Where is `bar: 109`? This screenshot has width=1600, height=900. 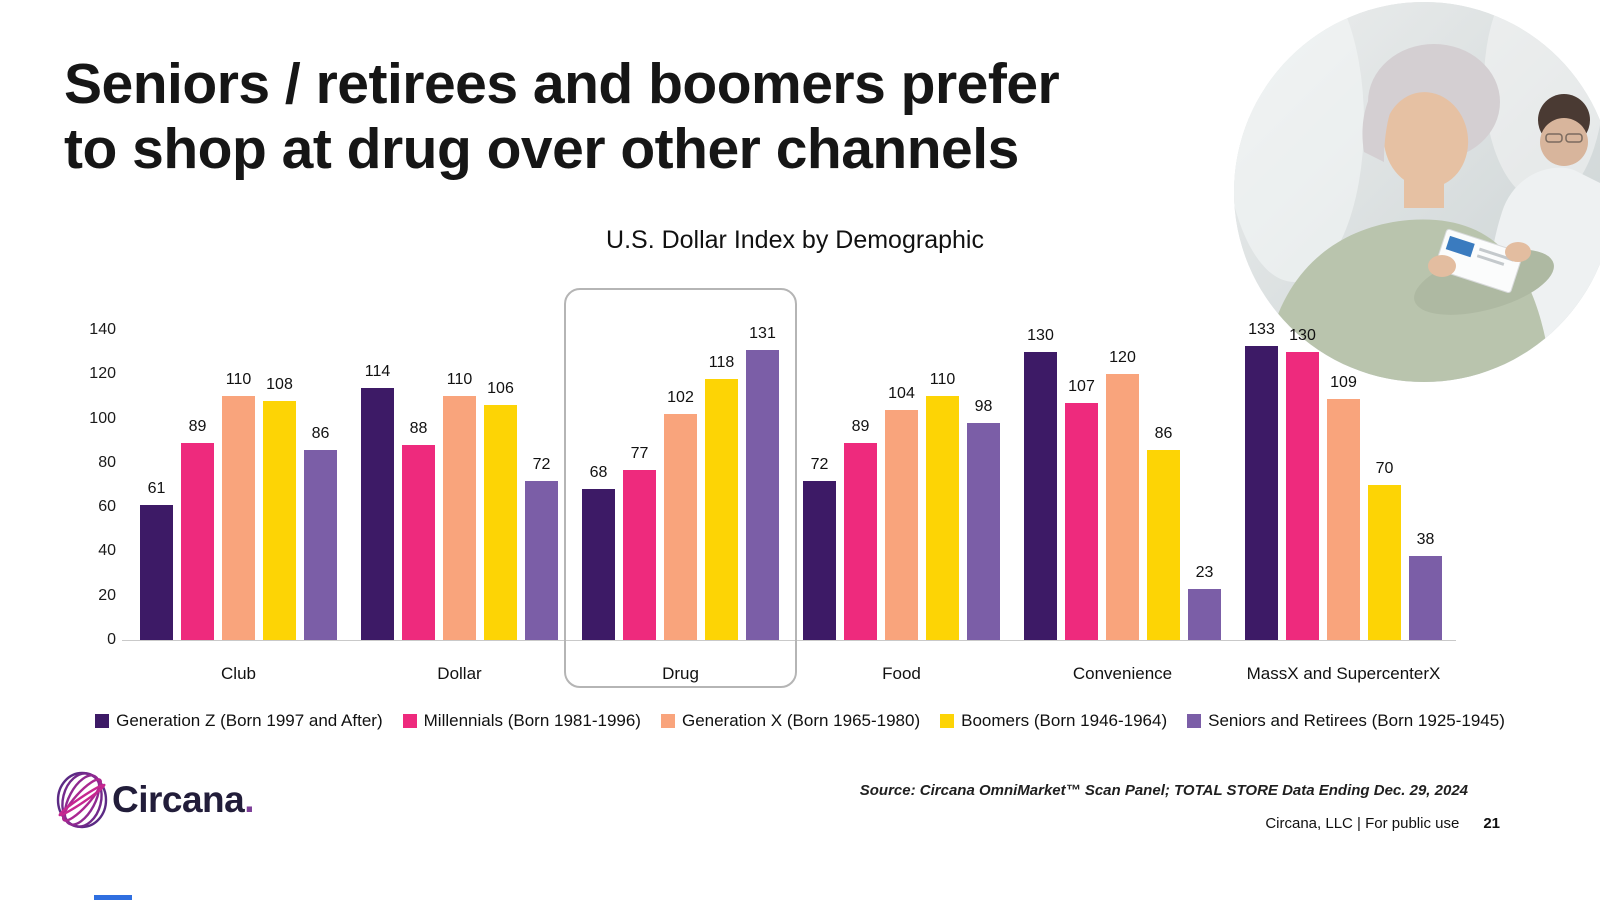
bar: 109 is located at coordinates (1343, 507).